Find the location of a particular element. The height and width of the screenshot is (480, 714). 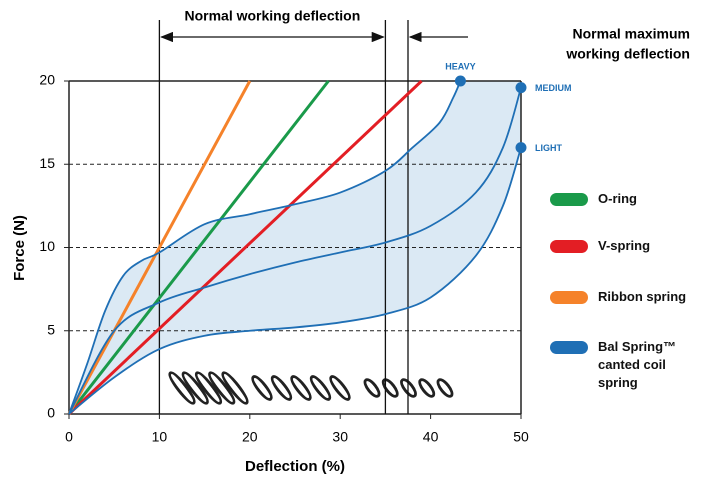

y-tick-label: 20 is located at coordinates (47, 80).